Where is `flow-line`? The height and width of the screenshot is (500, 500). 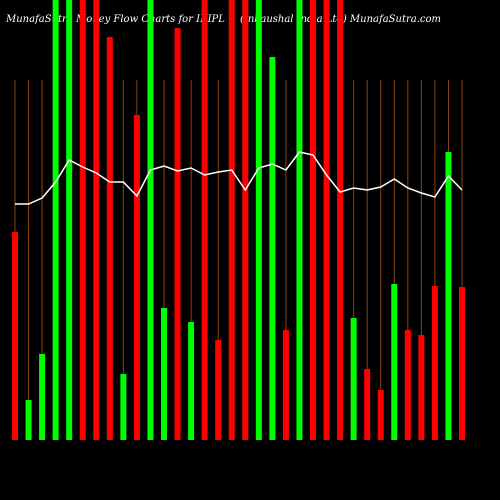 flow-line is located at coordinates (239, 178).